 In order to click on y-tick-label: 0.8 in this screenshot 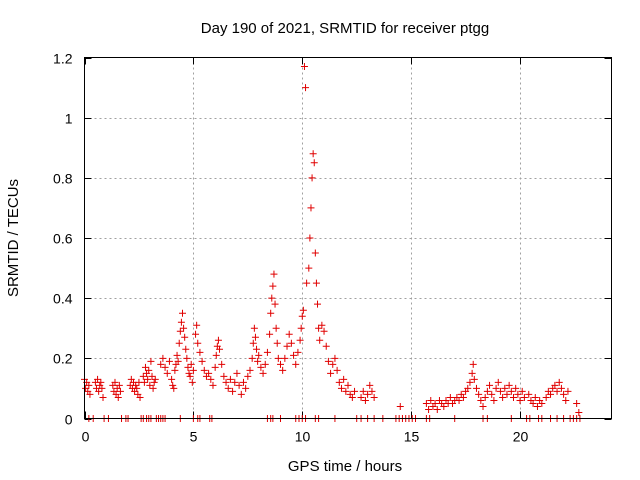, I will do `click(63, 179)`.